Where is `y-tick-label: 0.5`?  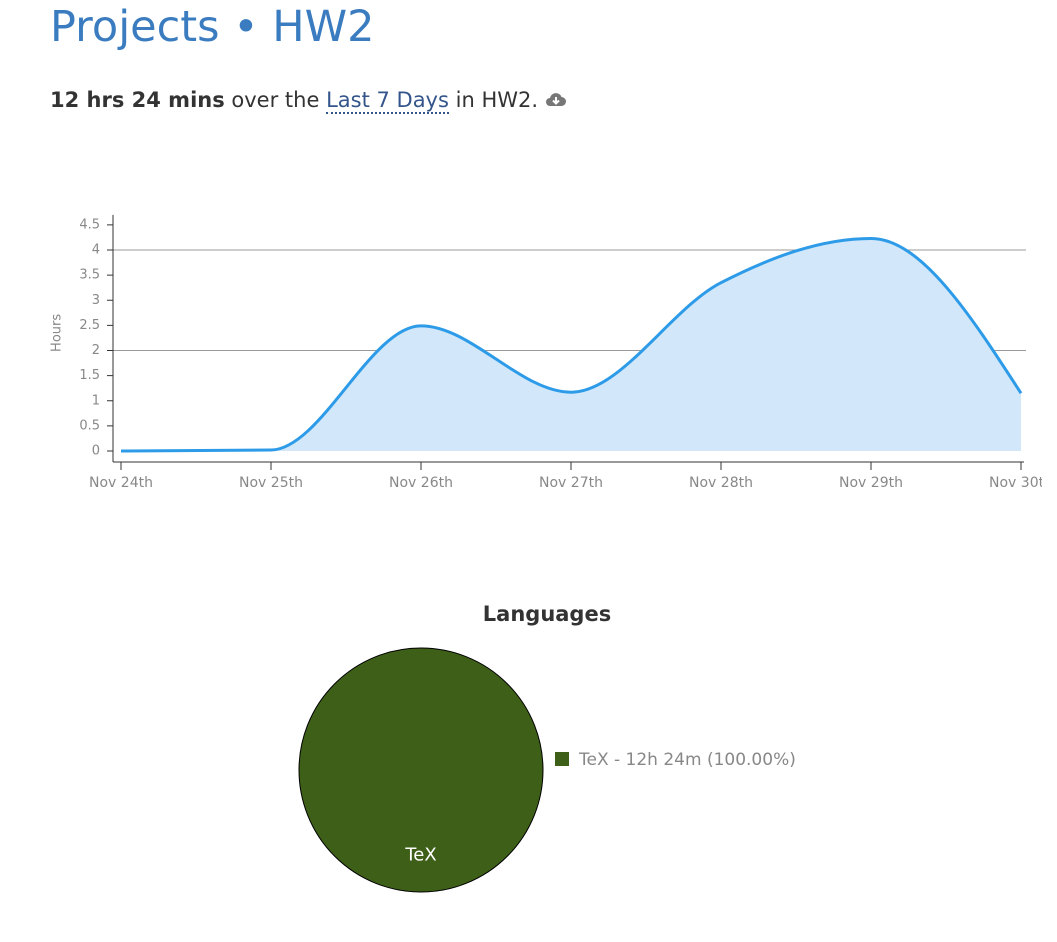
y-tick-label: 0.5 is located at coordinates (89, 425).